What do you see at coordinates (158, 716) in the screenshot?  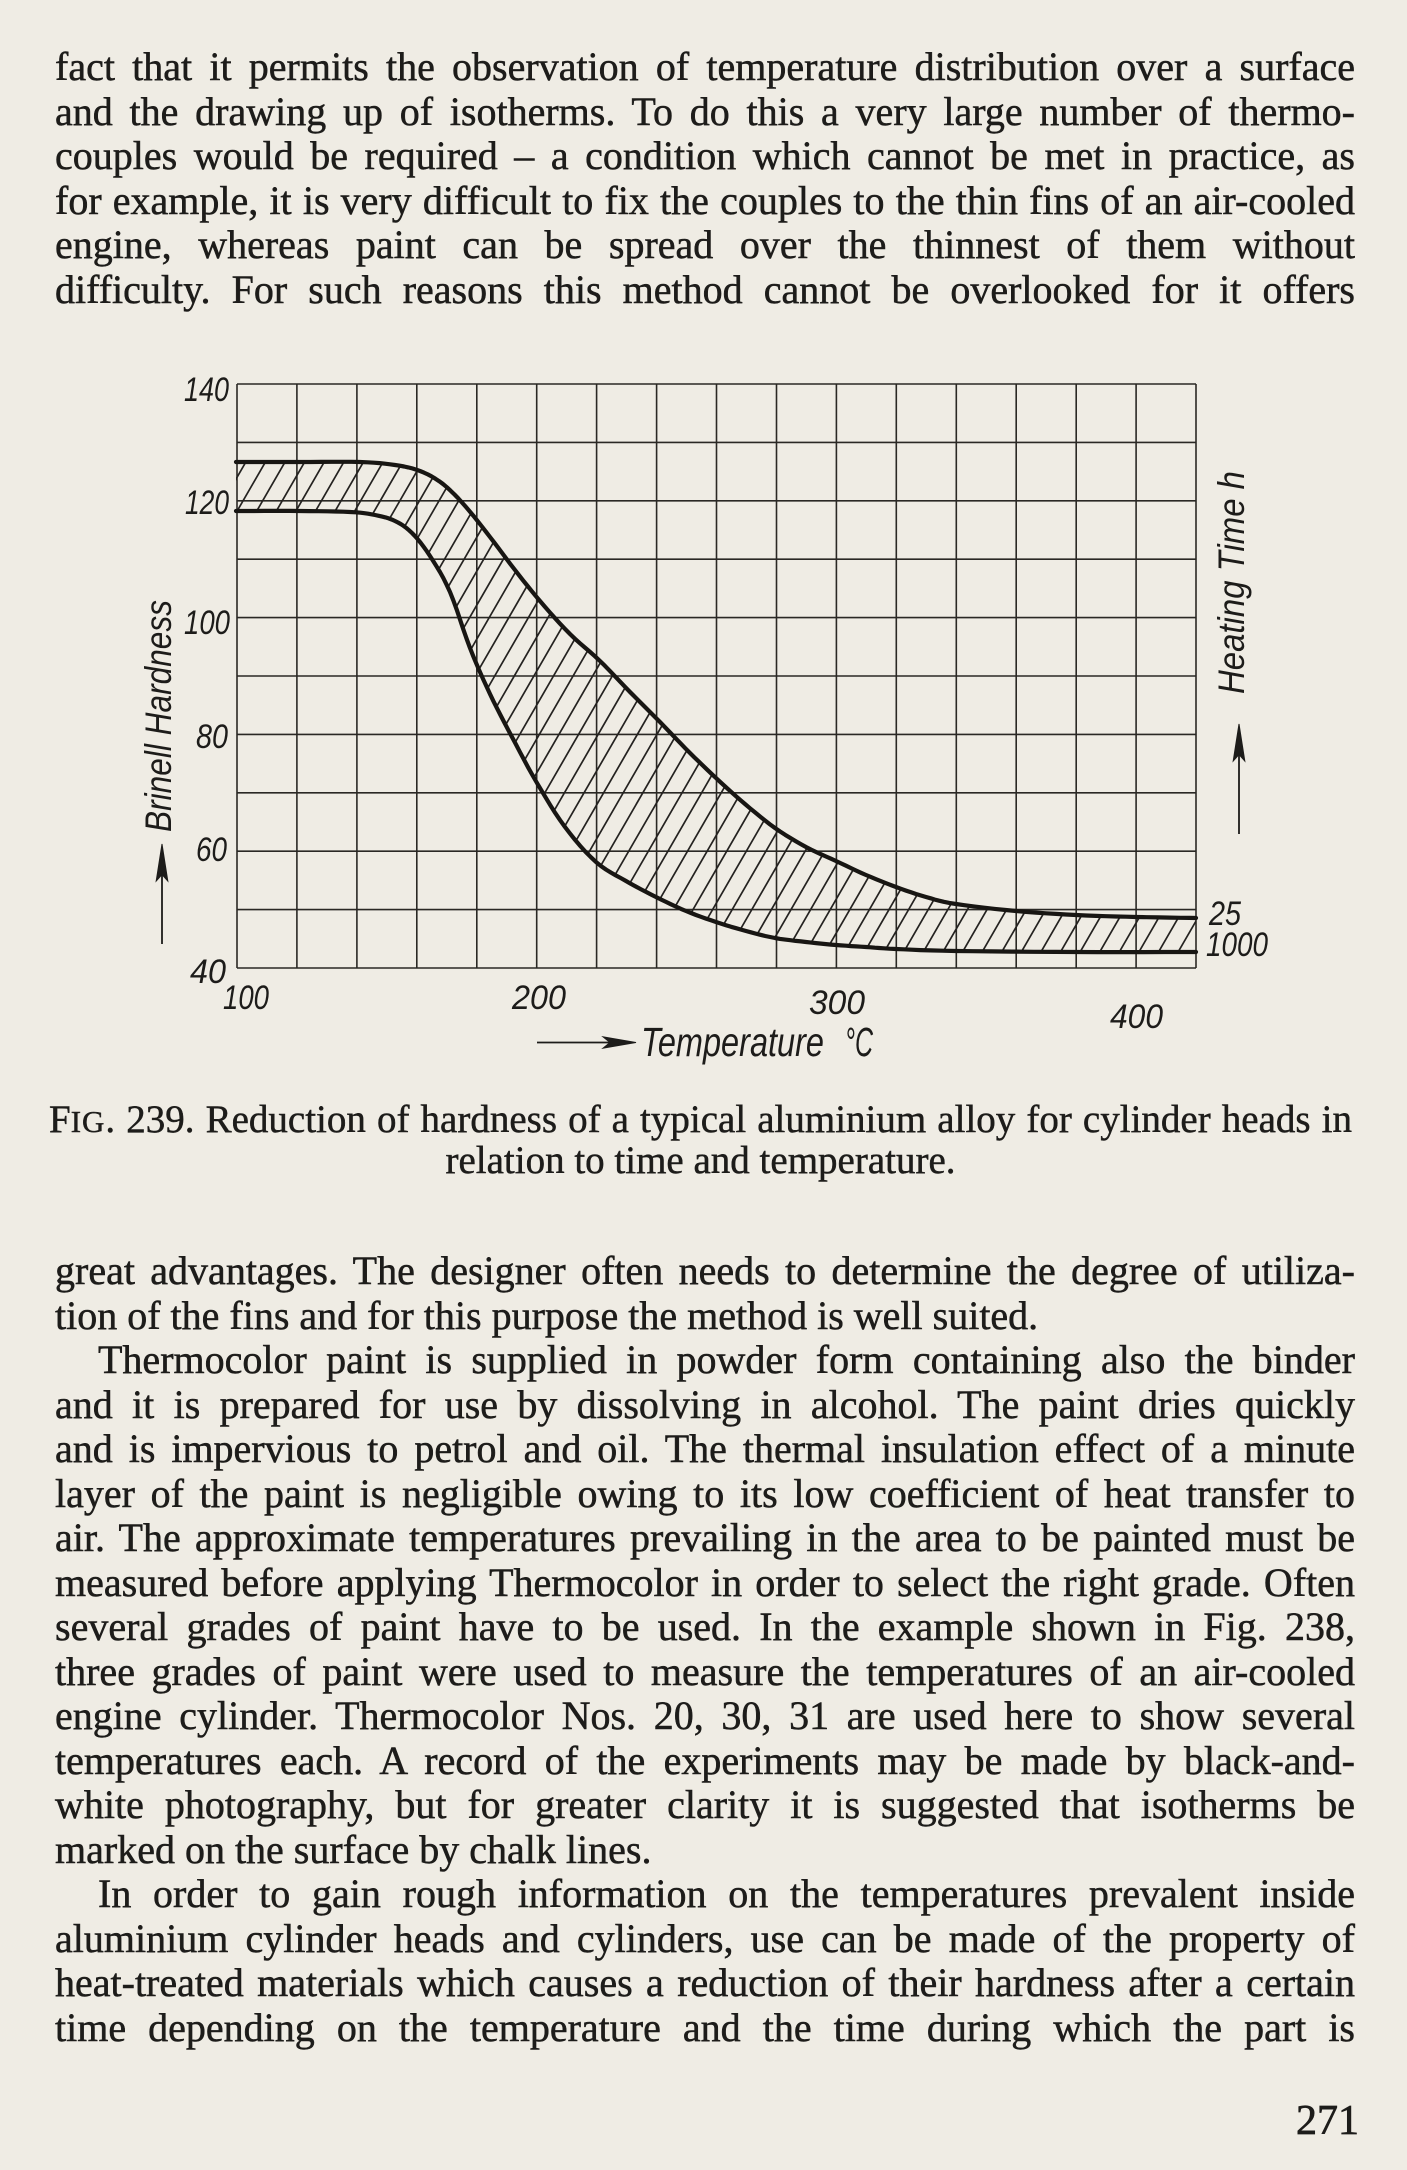 I see `svg-text: Brinell Hardness` at bounding box center [158, 716].